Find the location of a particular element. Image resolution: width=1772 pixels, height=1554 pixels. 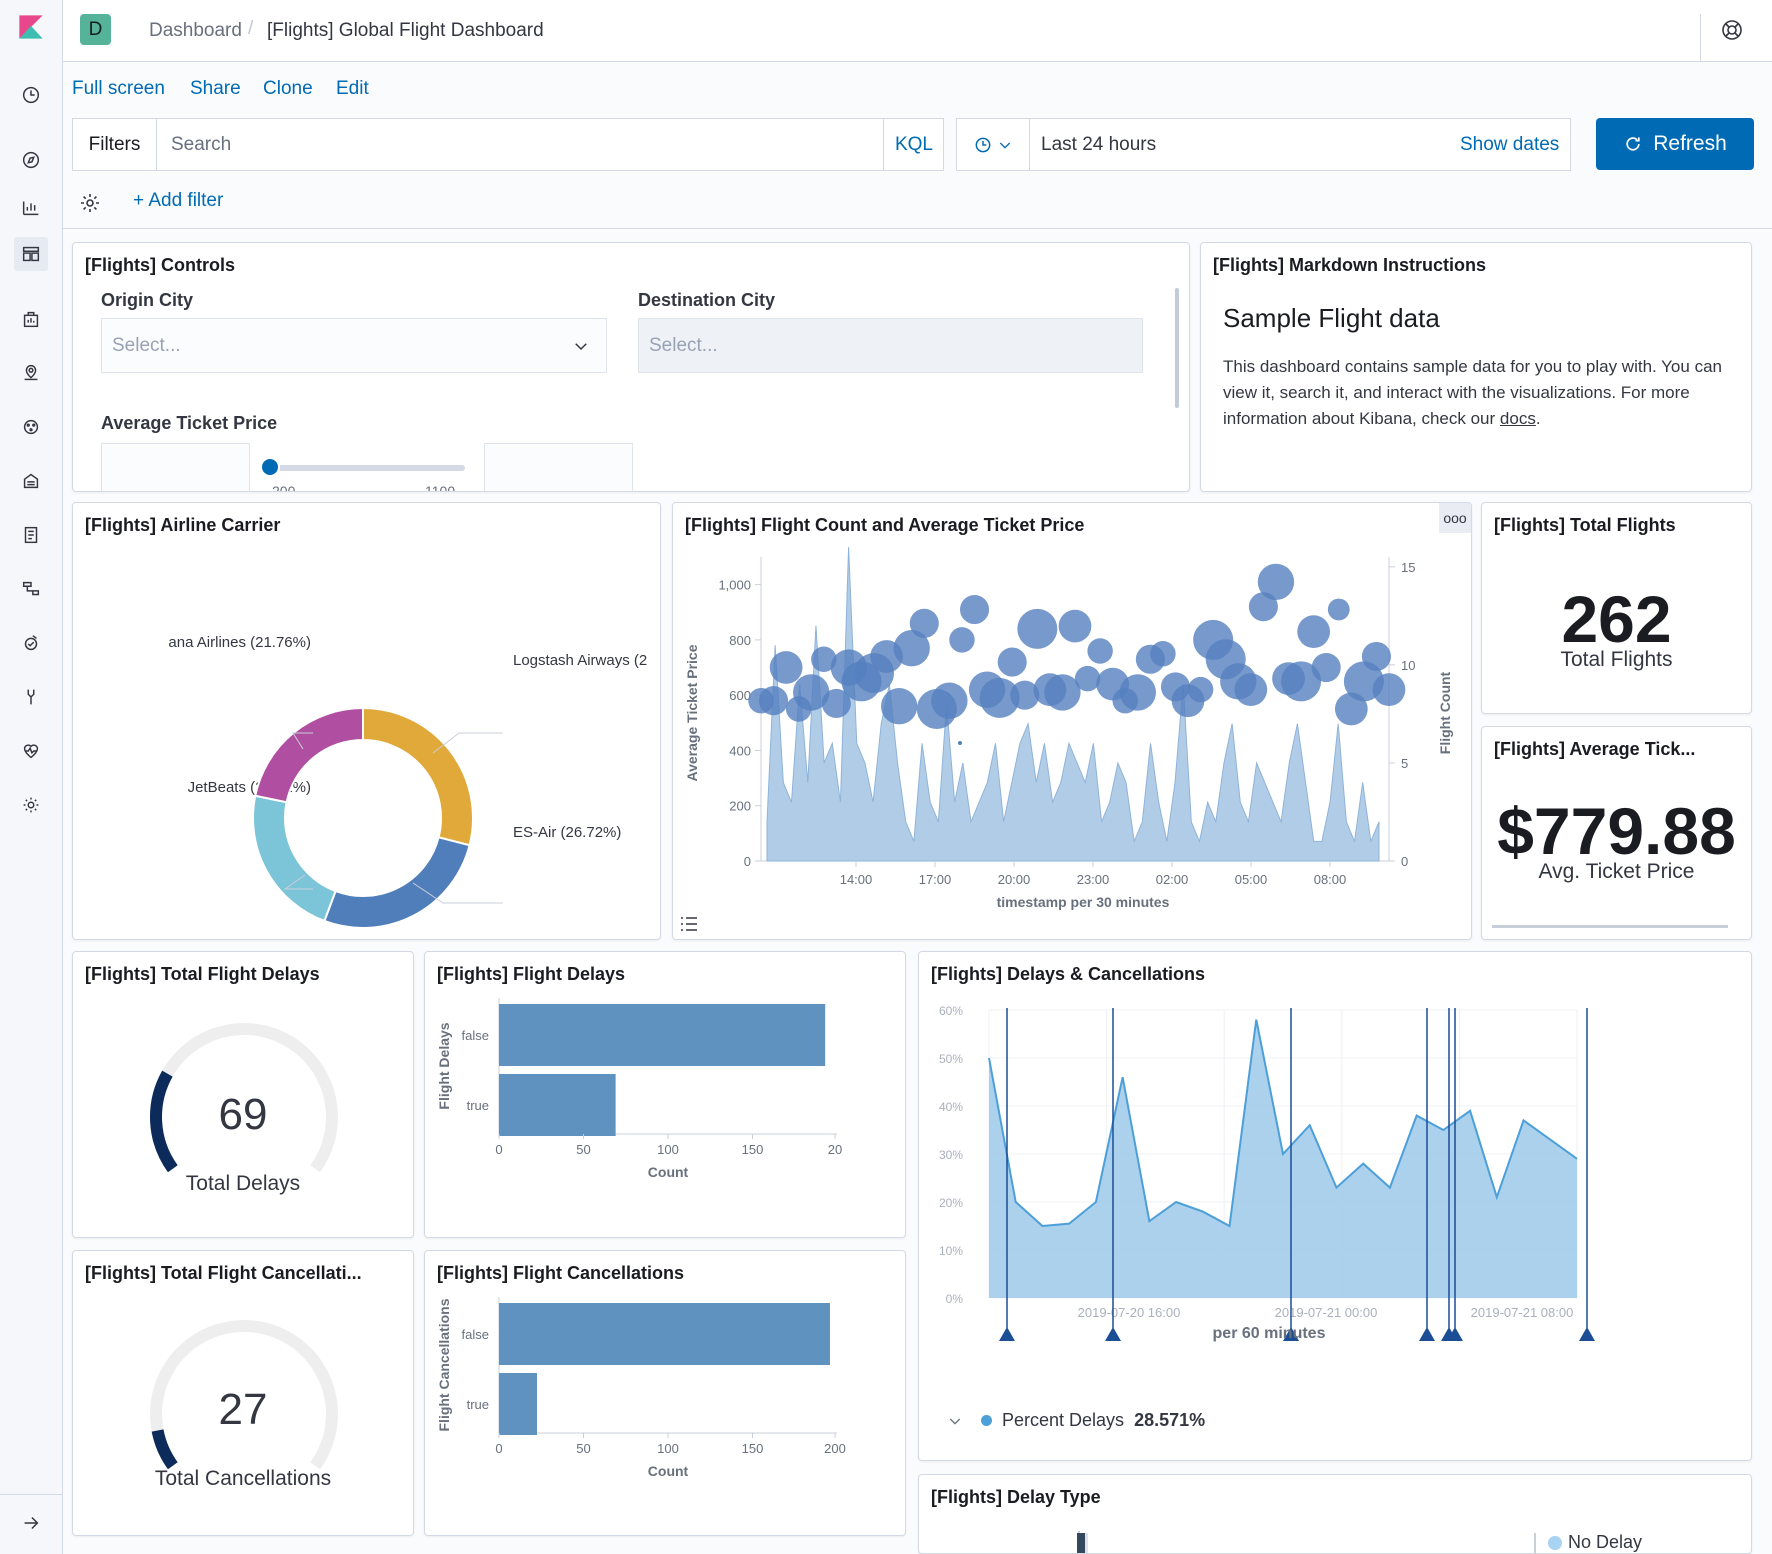

add-filter-link: + Add filter is located at coordinates (178, 200).